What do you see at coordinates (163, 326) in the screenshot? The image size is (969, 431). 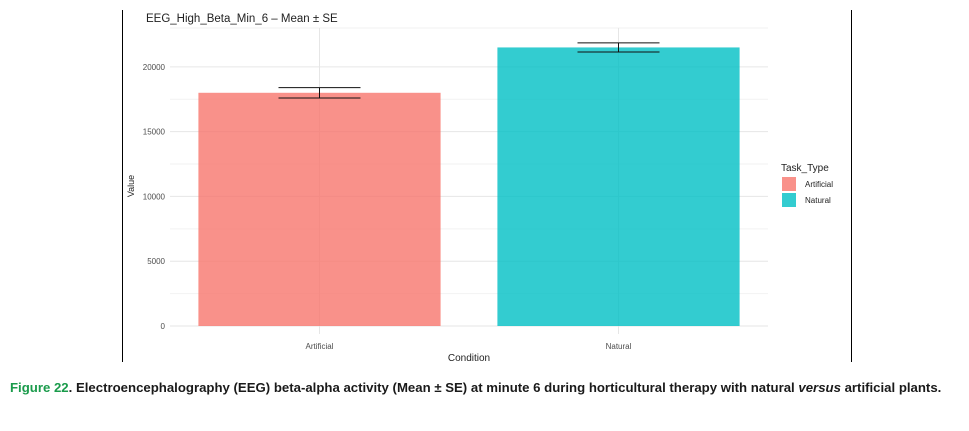 I see `y-tick-label: 0` at bounding box center [163, 326].